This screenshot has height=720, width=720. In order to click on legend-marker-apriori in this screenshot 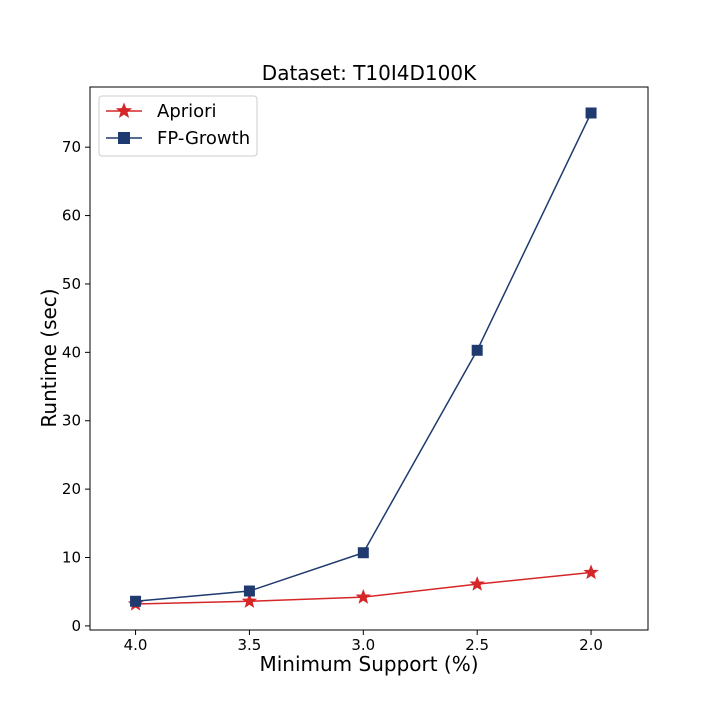, I will do `click(124, 110)`.